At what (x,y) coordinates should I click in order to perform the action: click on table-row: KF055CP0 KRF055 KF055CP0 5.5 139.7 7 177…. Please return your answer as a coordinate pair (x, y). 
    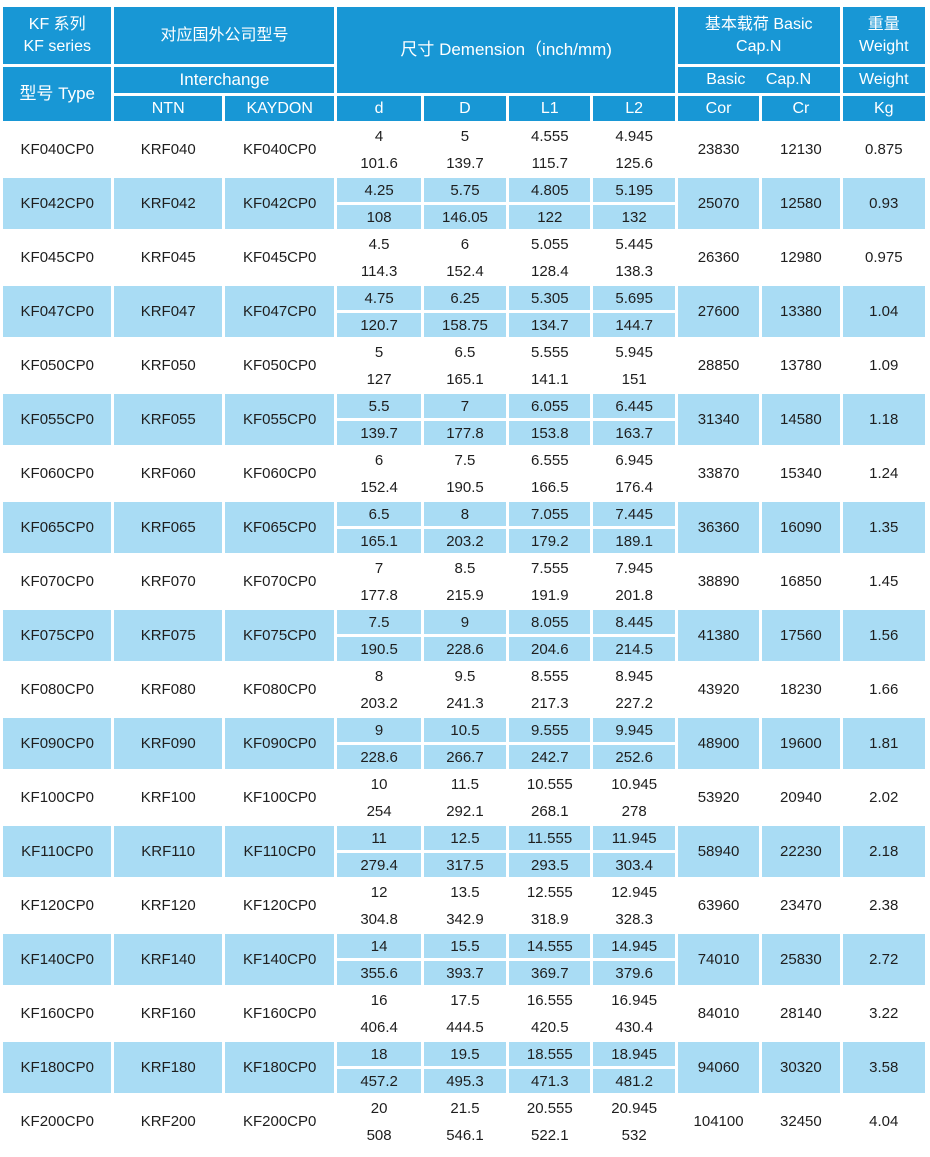
    Looking at the image, I should click on (464, 419).